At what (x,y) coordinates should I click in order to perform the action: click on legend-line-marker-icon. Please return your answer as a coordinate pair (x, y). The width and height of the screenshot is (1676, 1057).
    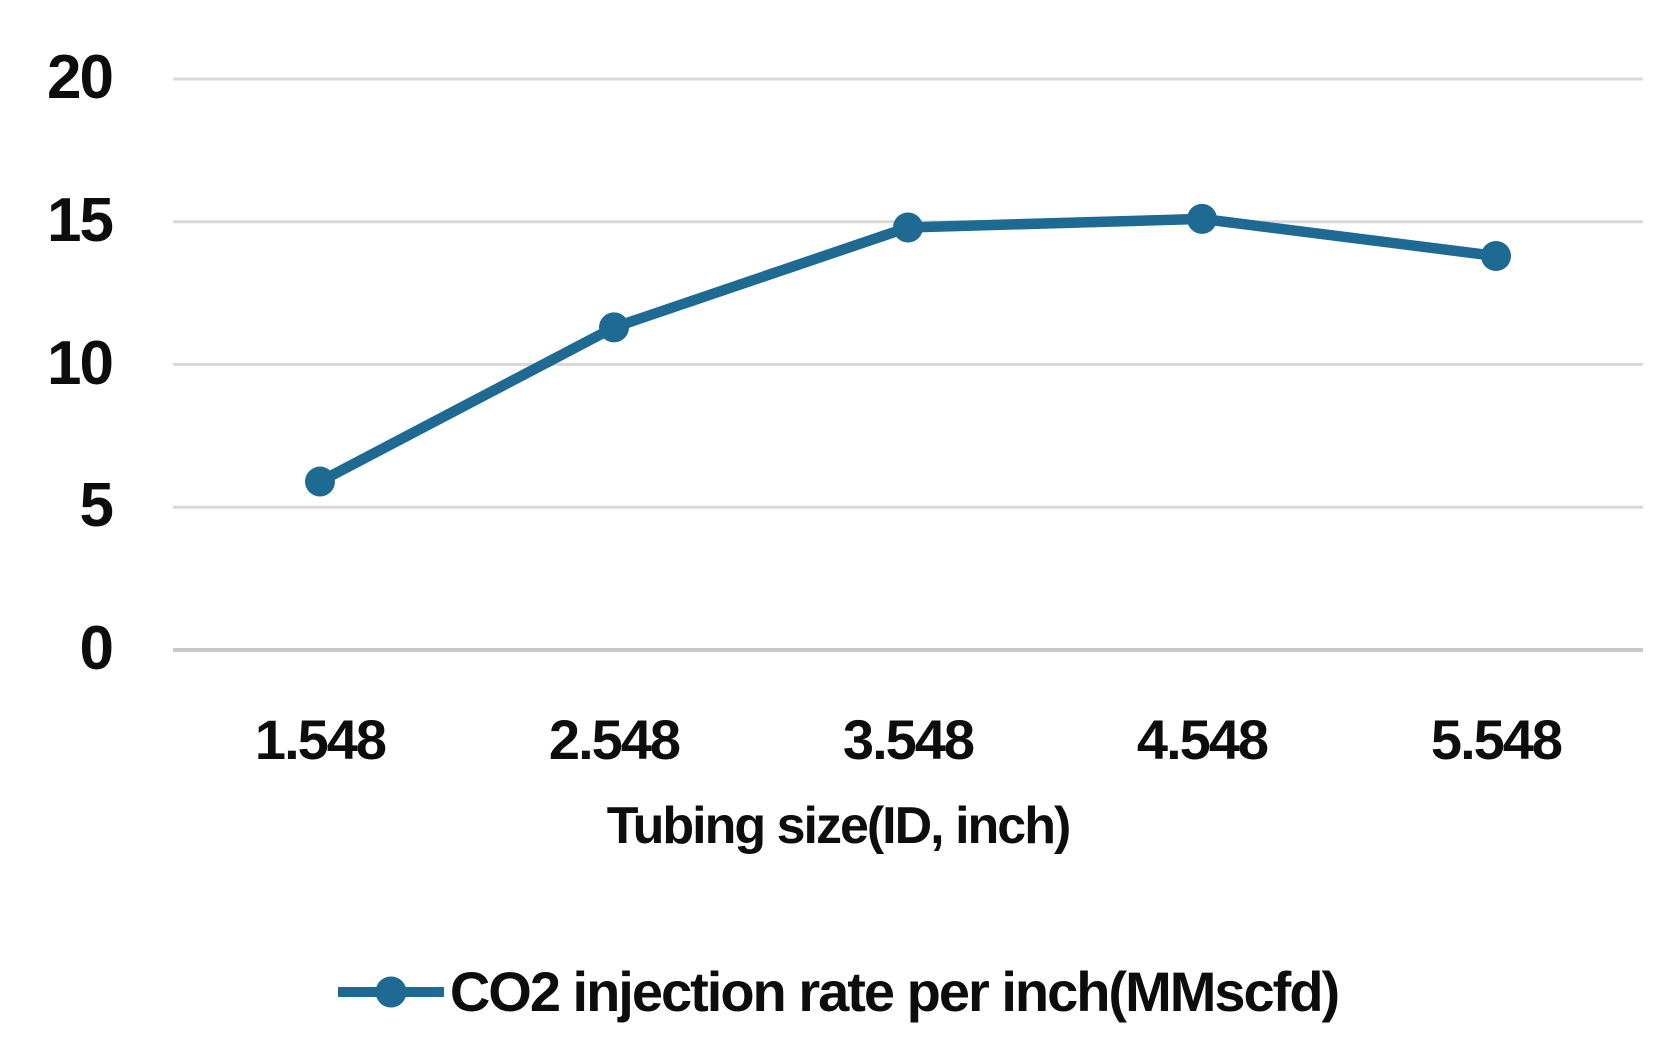
    Looking at the image, I should click on (390, 992).